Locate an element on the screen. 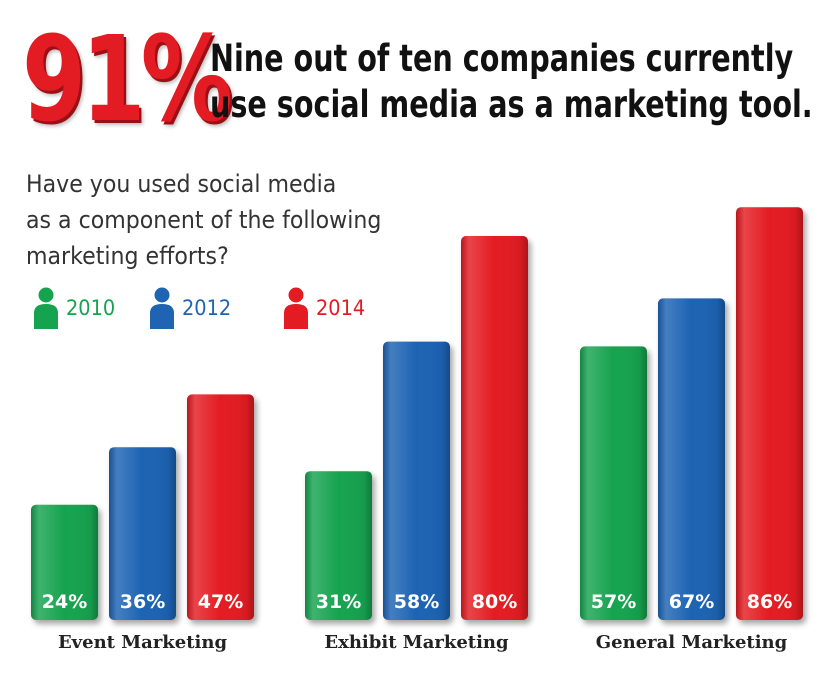 The image size is (840, 673). category-label: Exhibit Marketing is located at coordinates (416, 642).